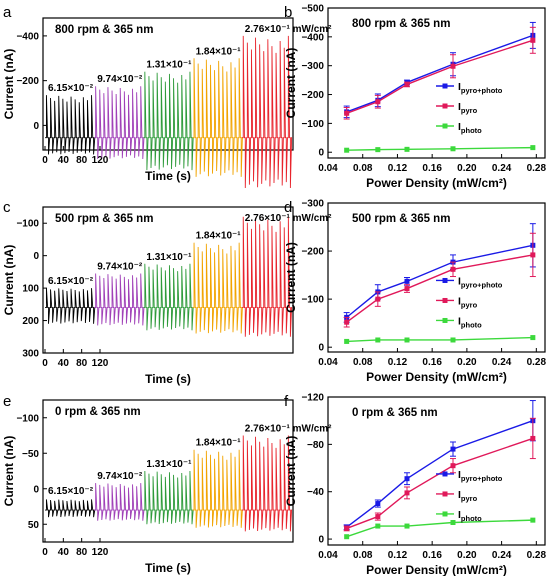 The height and width of the screenshot is (576, 550). Describe the element at coordinates (288, 218) in the screenshot. I see `power-label-5: 2.76×10⁻¹ mW/cm²` at that location.